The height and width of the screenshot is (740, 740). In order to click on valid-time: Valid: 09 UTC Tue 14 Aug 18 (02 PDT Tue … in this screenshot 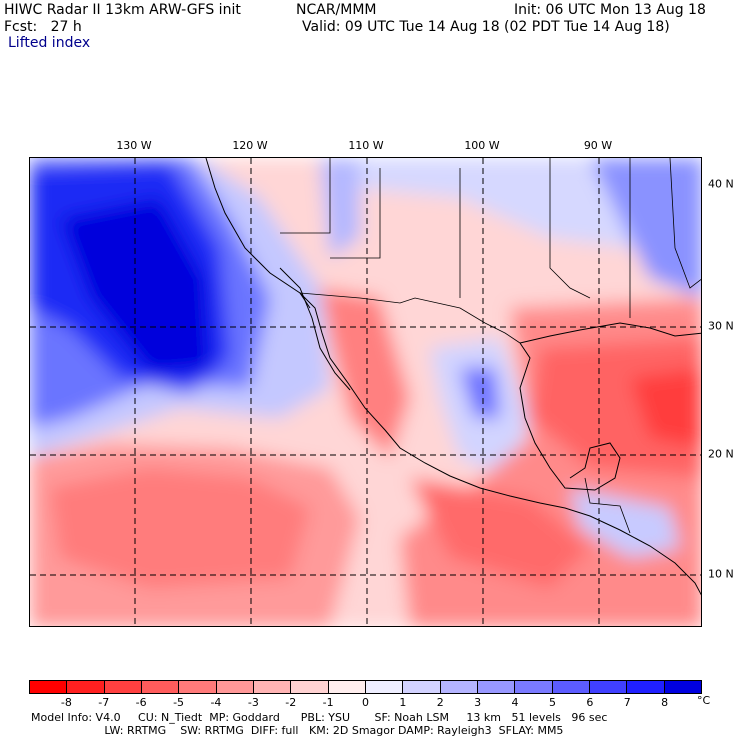, I will do `click(486, 27)`.